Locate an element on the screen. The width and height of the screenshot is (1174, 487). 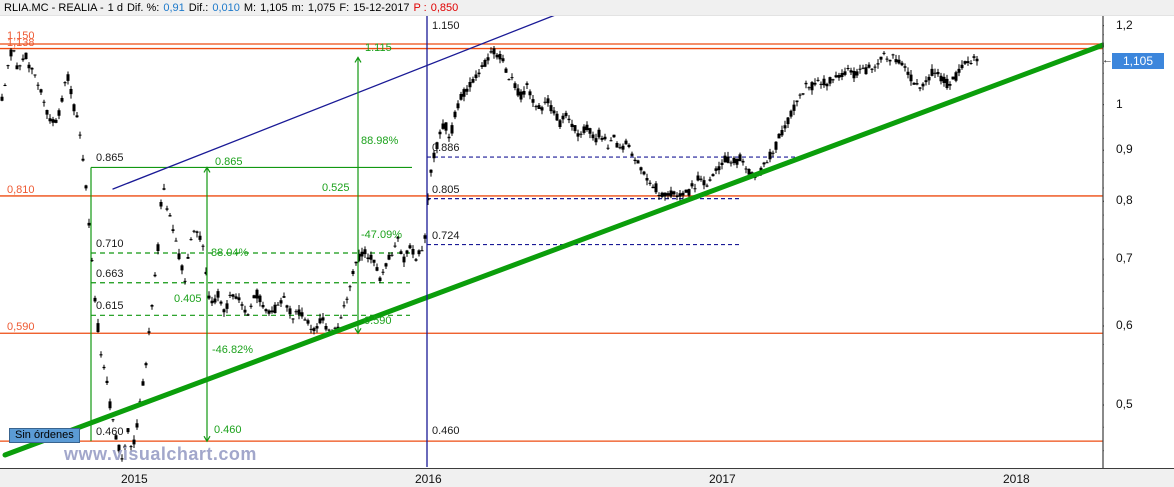
price-axis-tick-label: 0,6 is located at coordinates (1124, 324).